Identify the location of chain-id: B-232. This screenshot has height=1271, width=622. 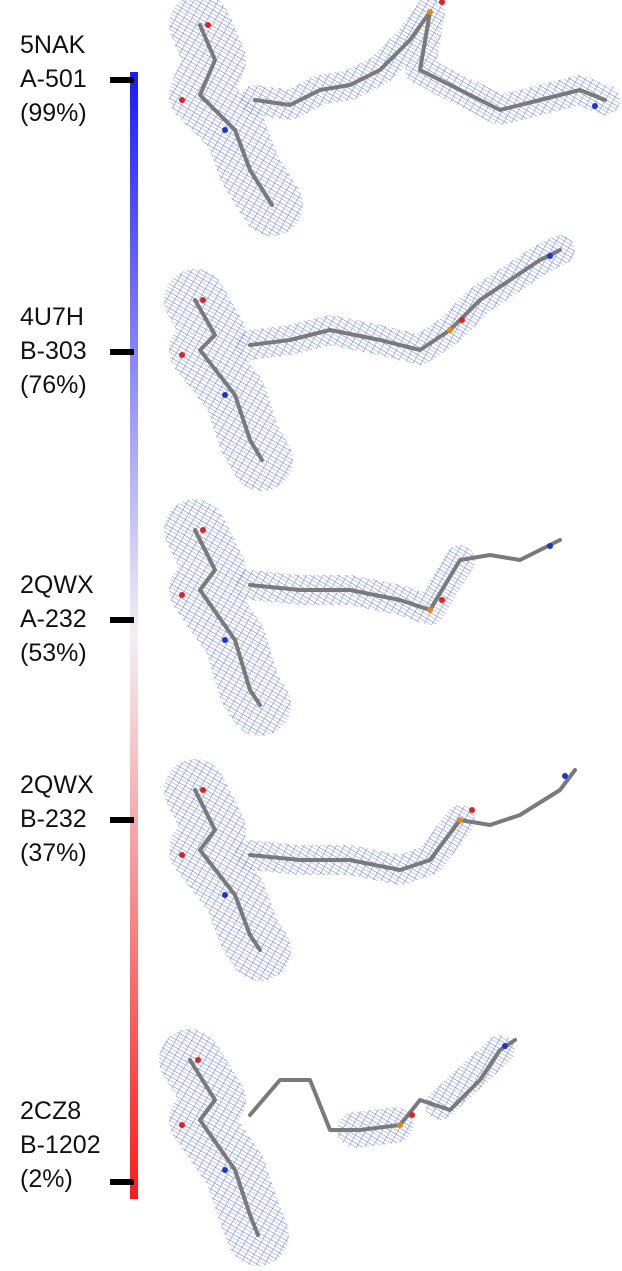
(53, 819).